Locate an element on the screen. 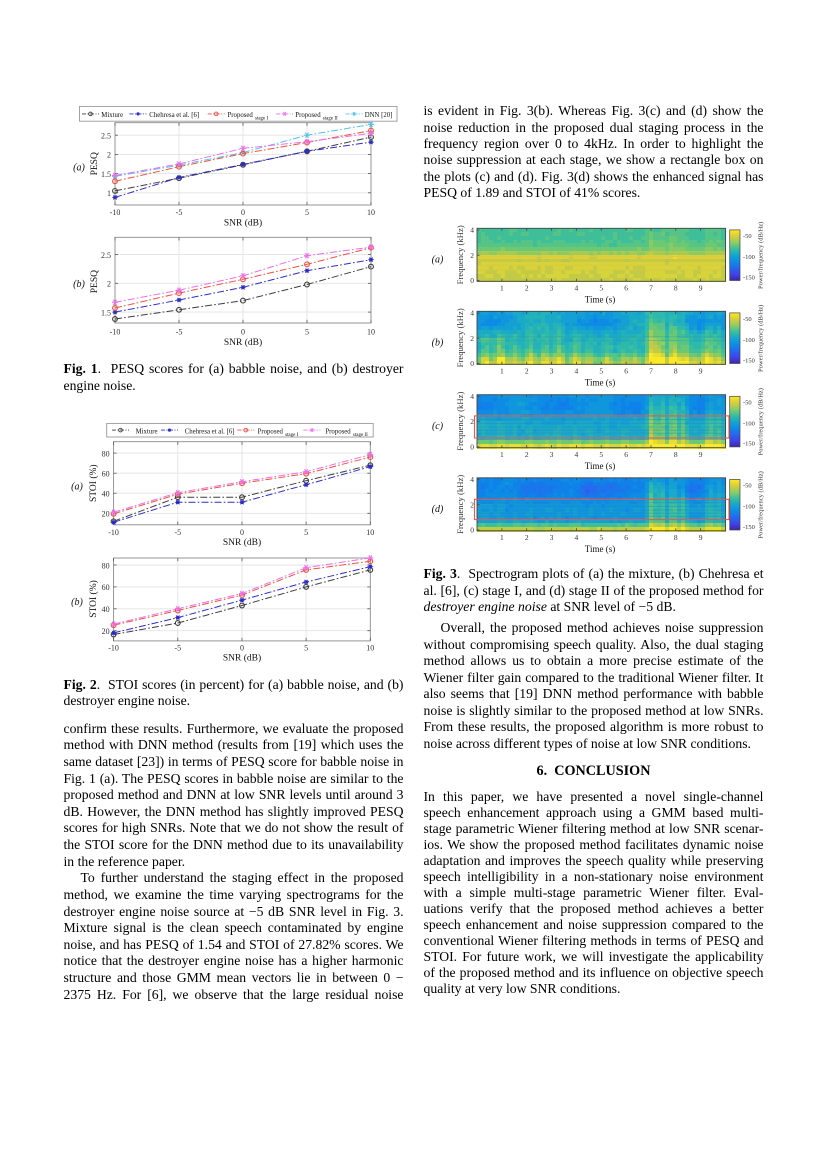 Image resolution: width=826 pixels, height=1169 pixels. svg-text: STOI (%) is located at coordinates (93, 599).